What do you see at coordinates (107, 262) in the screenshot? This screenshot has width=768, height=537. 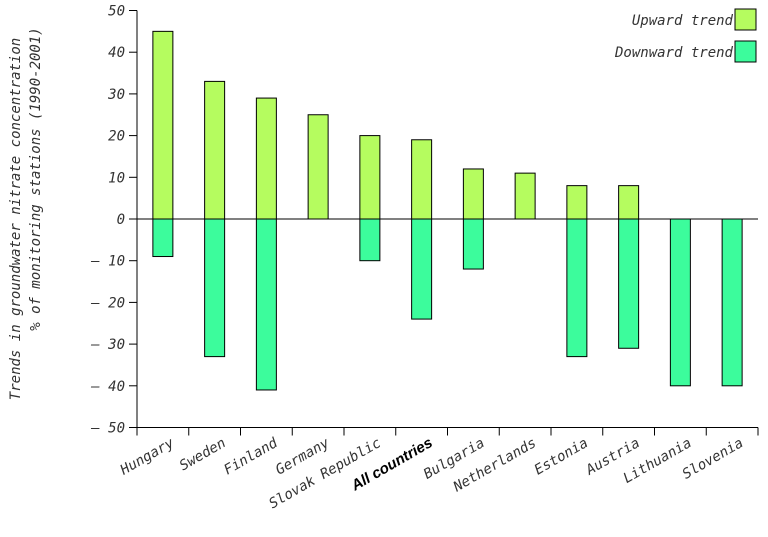 I see `y-tick-label: – 10` at bounding box center [107, 262].